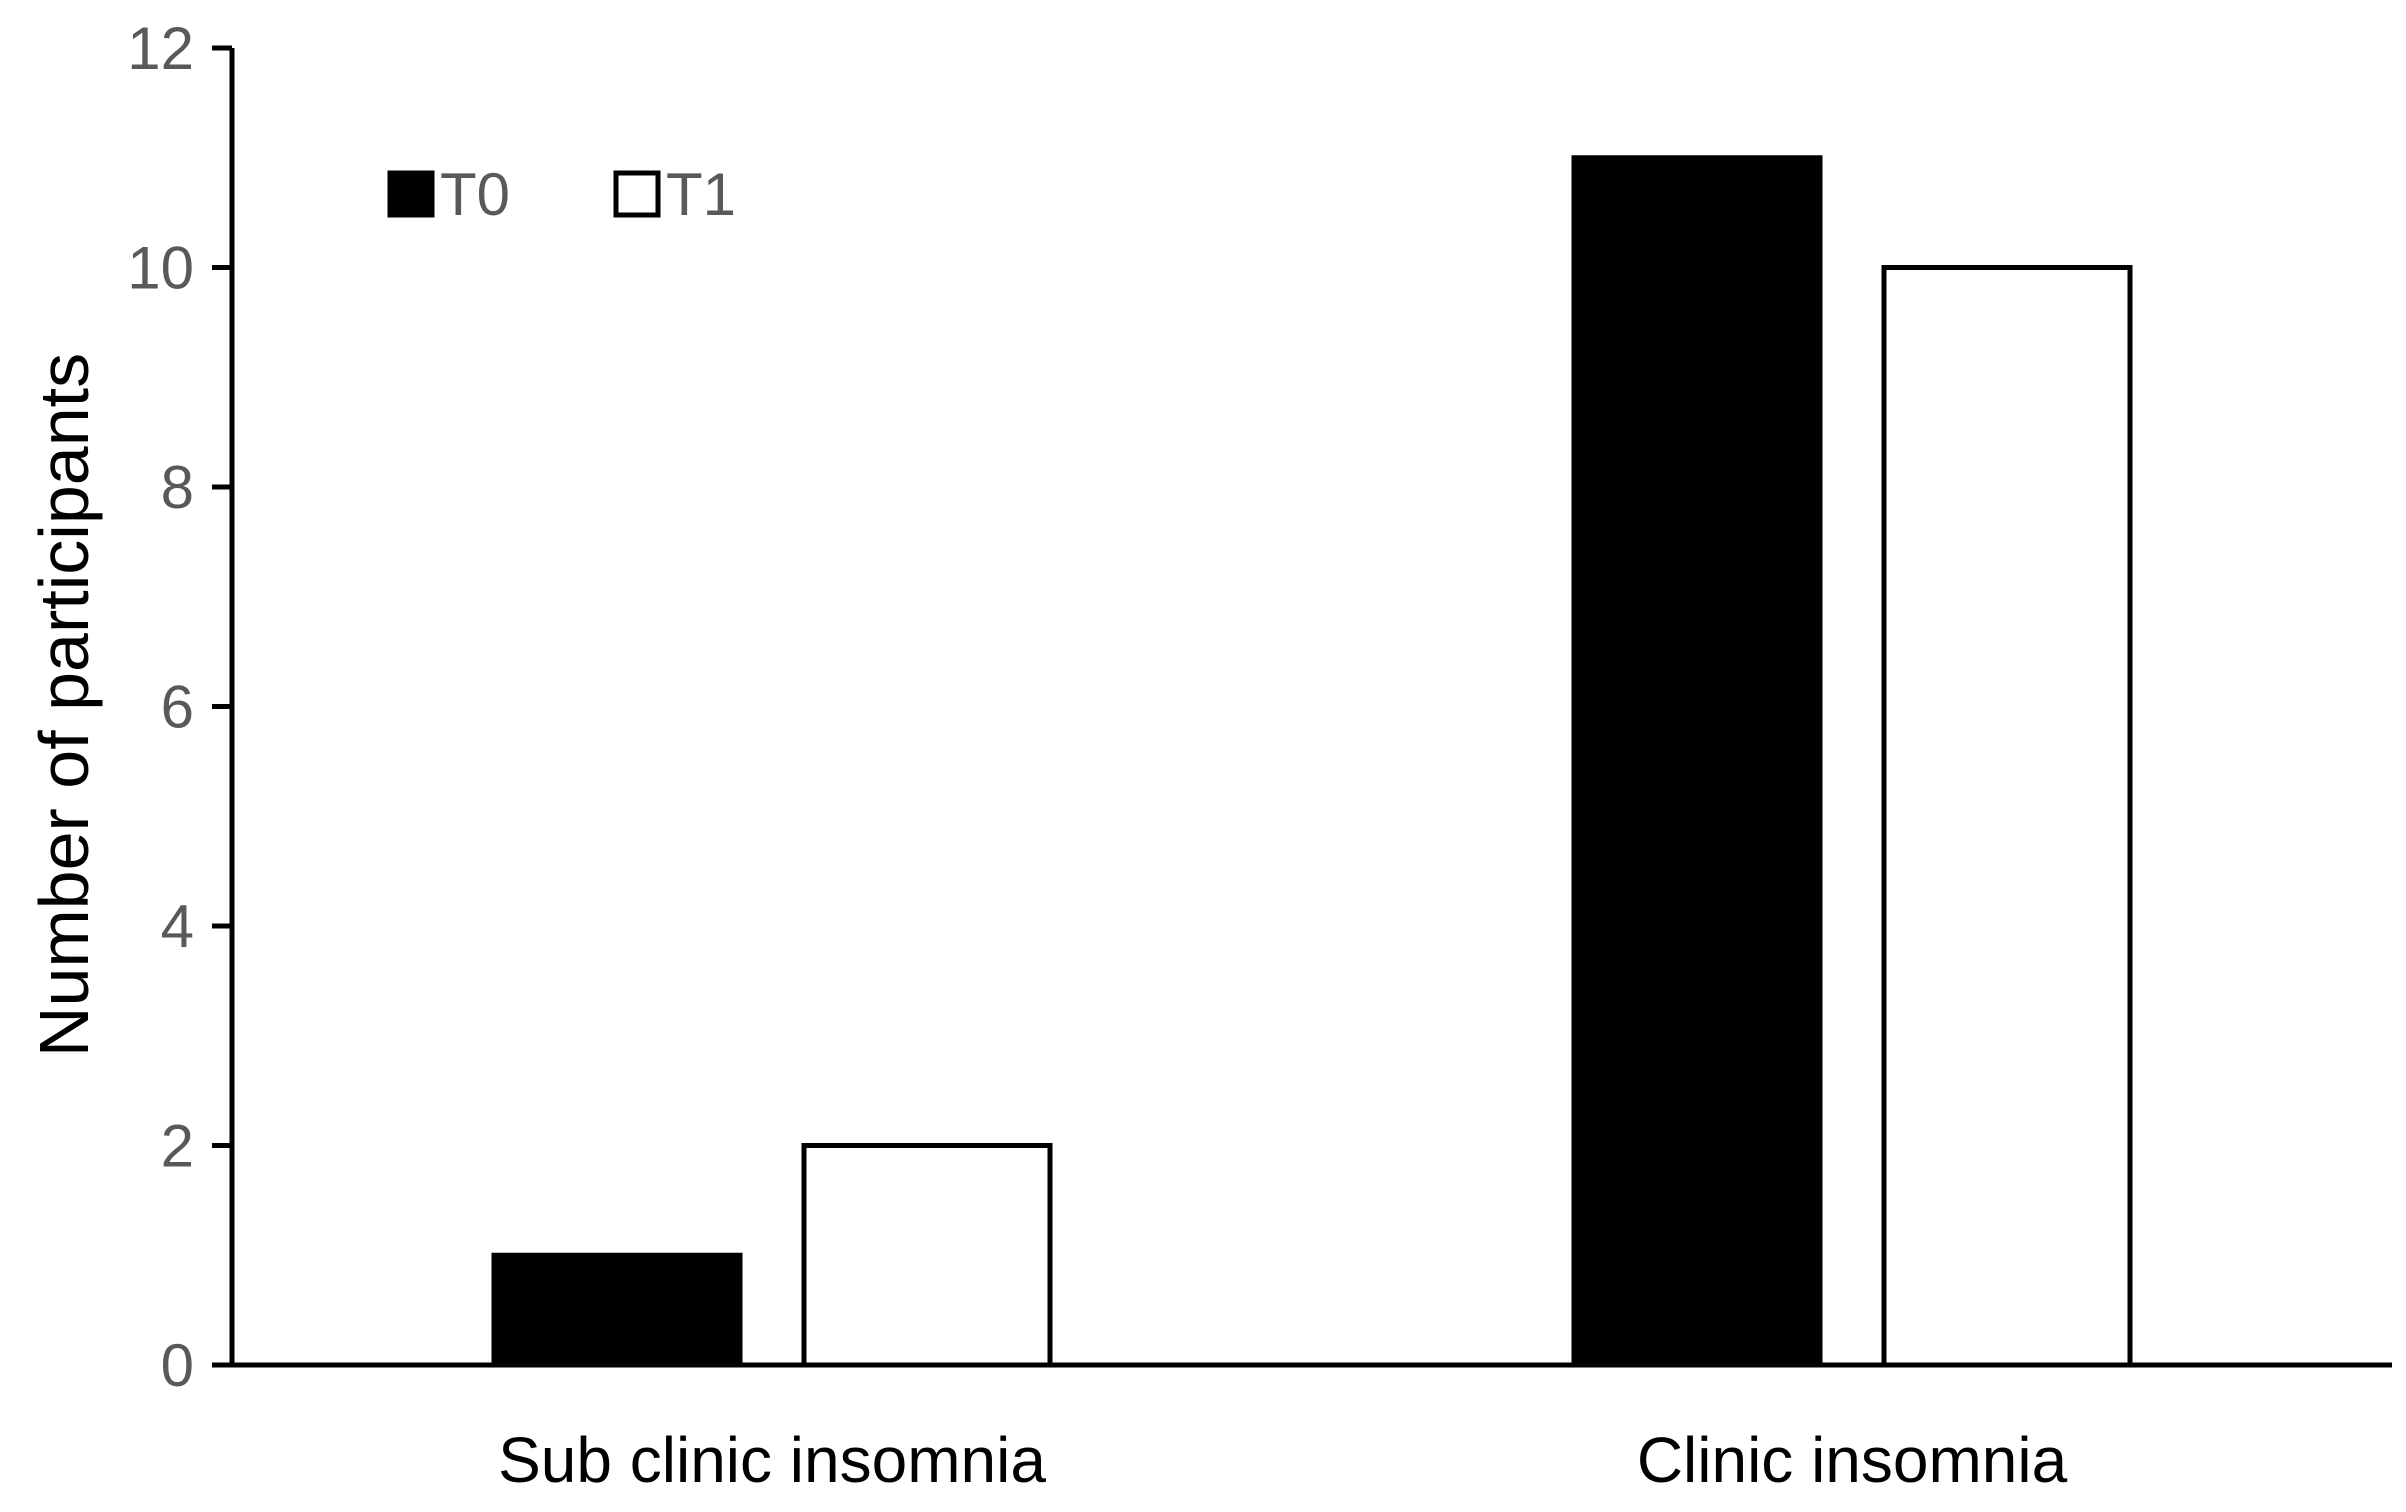  Describe the element at coordinates (177, 487) in the screenshot. I see `y-tick-label-4: 8` at that location.